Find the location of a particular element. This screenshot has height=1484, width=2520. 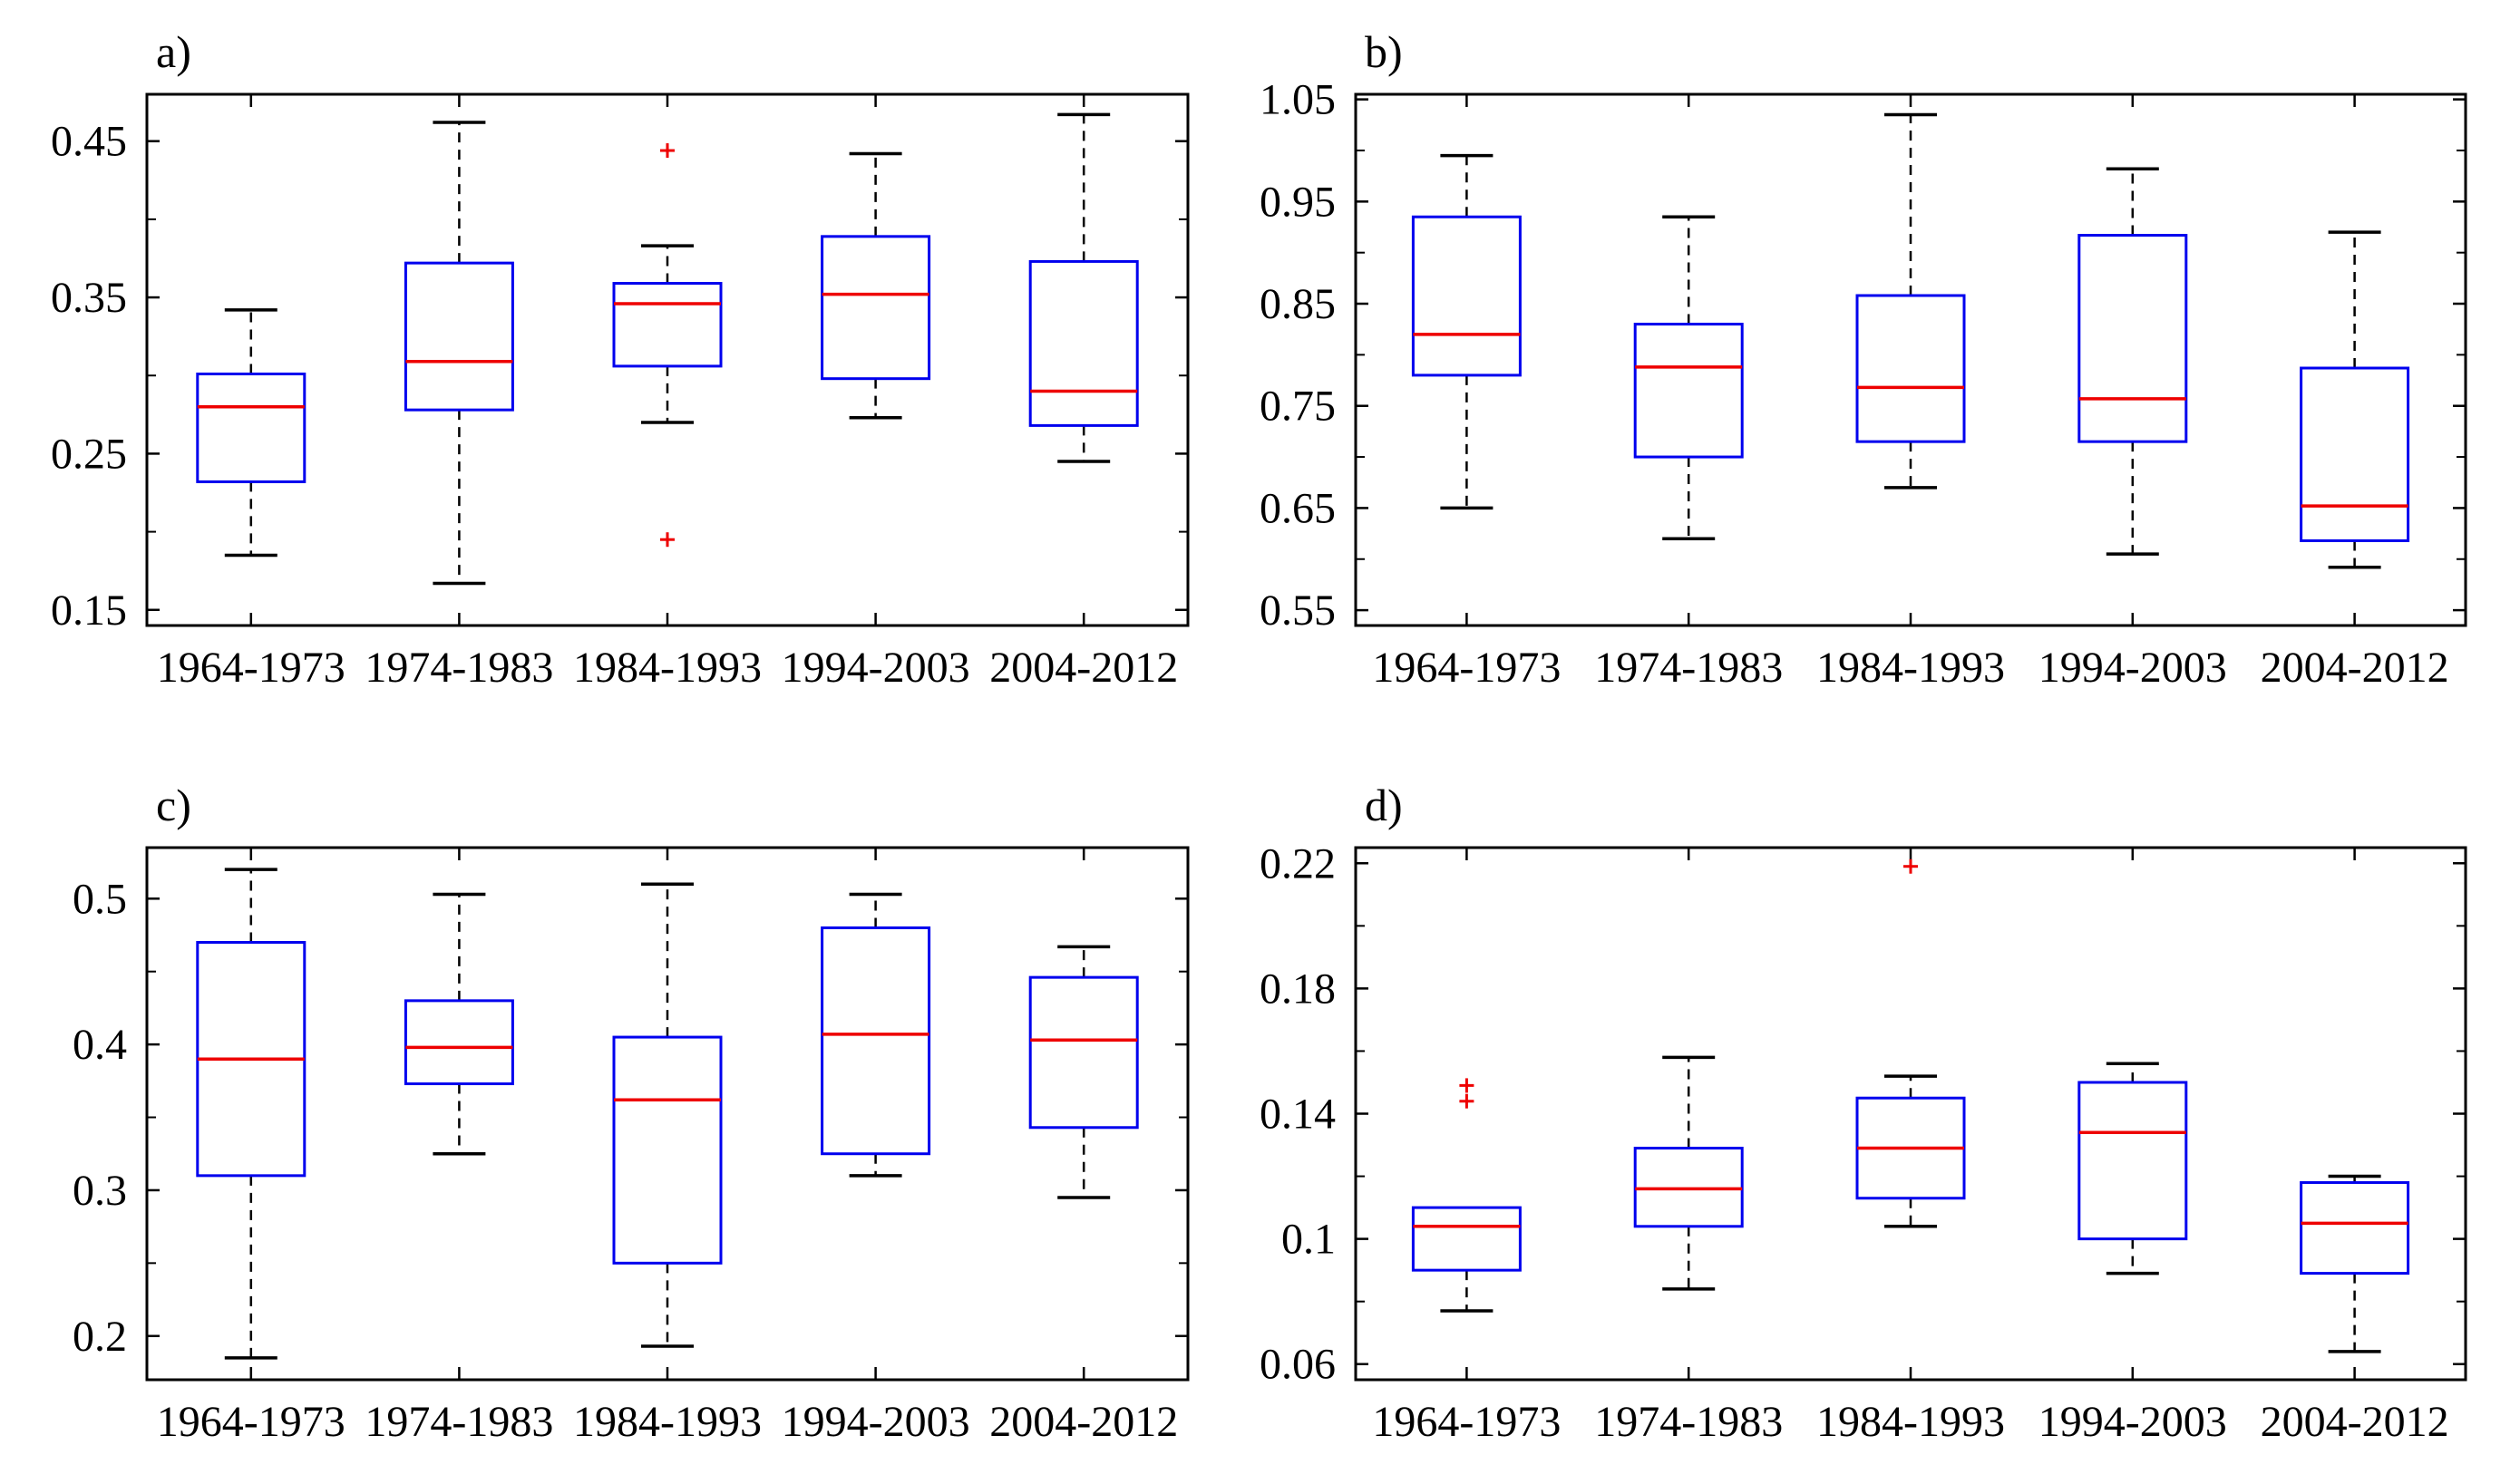

y-tick-label: 0.95 is located at coordinates (1298, 202).